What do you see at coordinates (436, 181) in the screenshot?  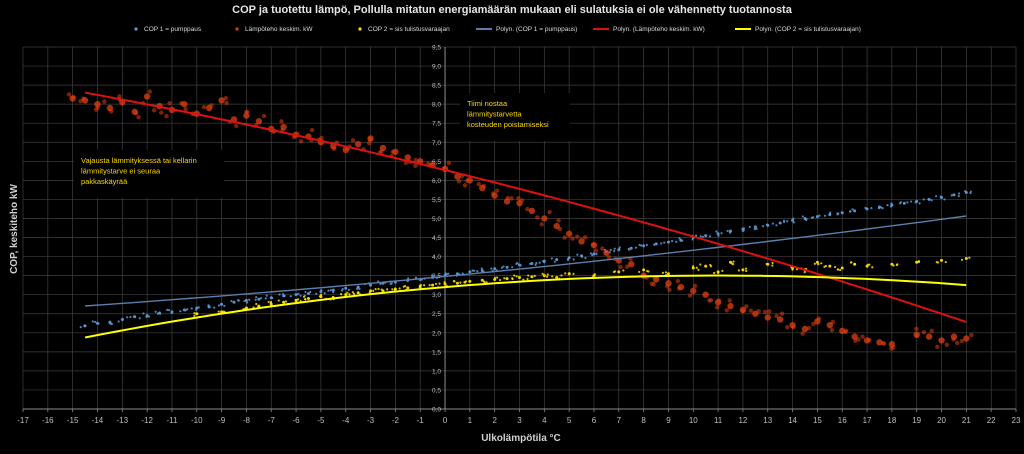 I see `y-tick-label: 6,0` at bounding box center [436, 181].